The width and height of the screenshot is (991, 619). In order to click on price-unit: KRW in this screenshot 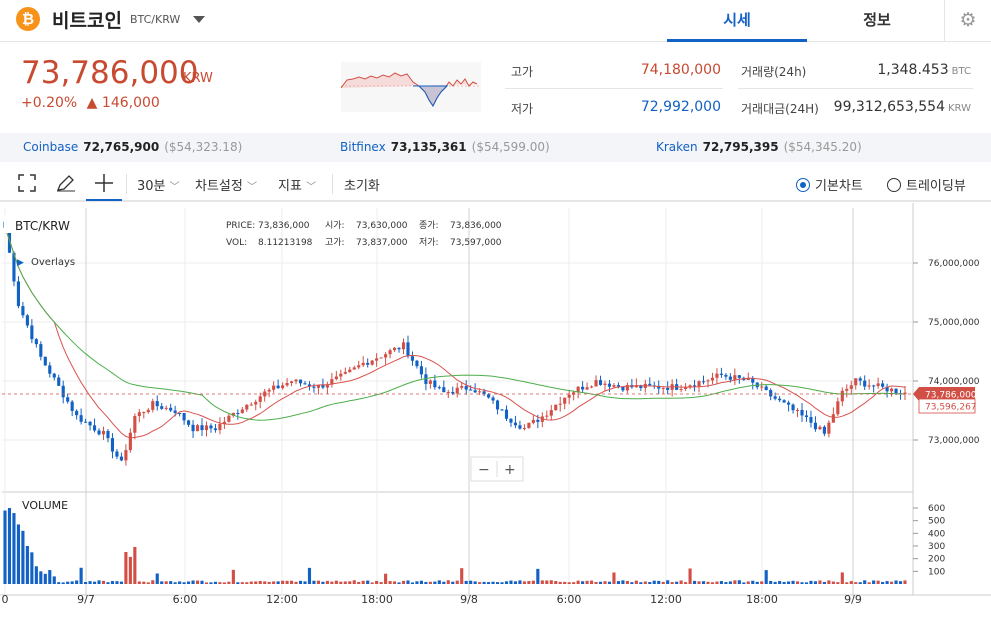, I will do `click(198, 78)`.